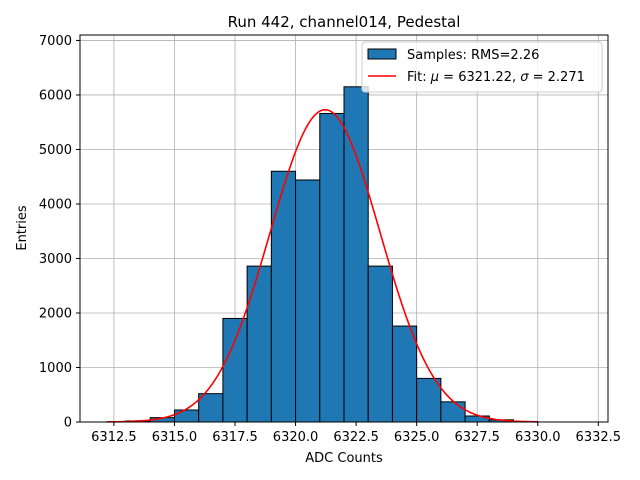 Image resolution: width=640 pixels, height=480 pixels. I want to click on legend-box, so click(482, 67).